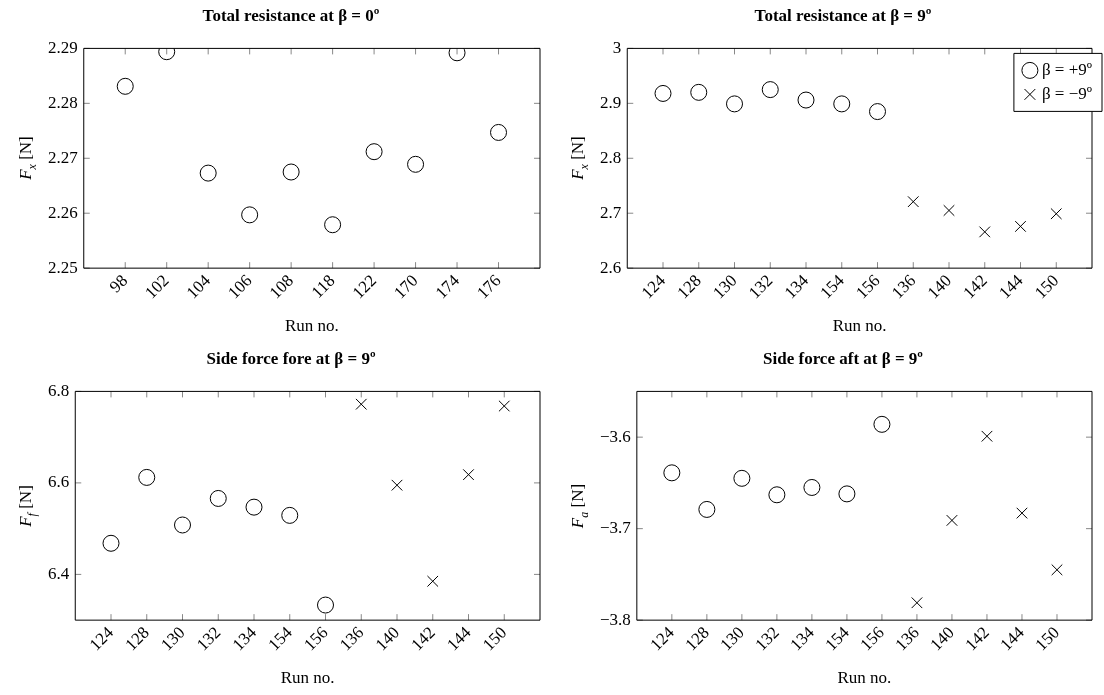  Describe the element at coordinates (1067, 69) in the screenshot. I see `legend-label: β = +9º` at that location.